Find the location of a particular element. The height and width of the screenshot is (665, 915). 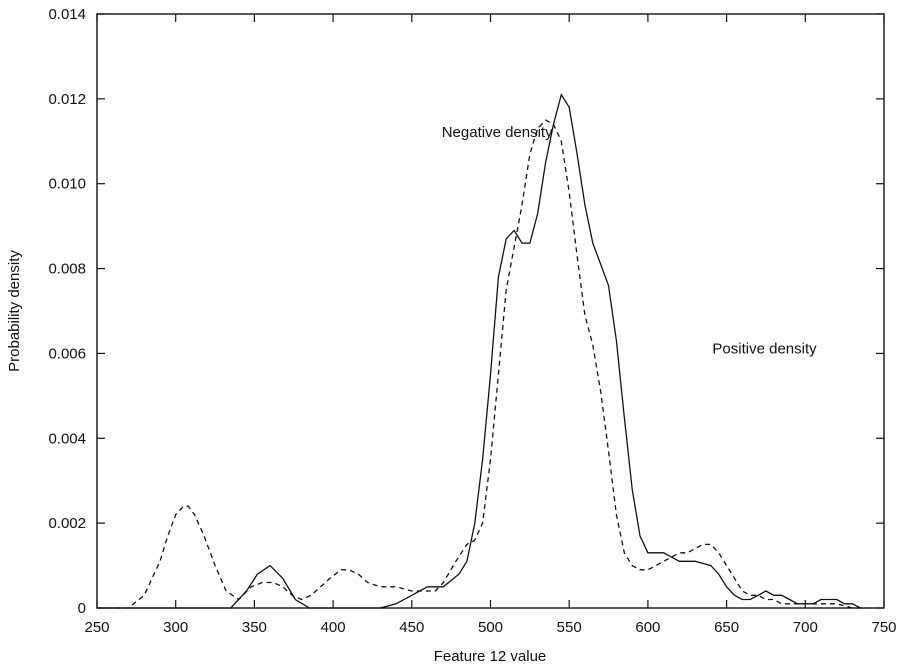

y-tick-label: 0.014 is located at coordinates (67, 14).